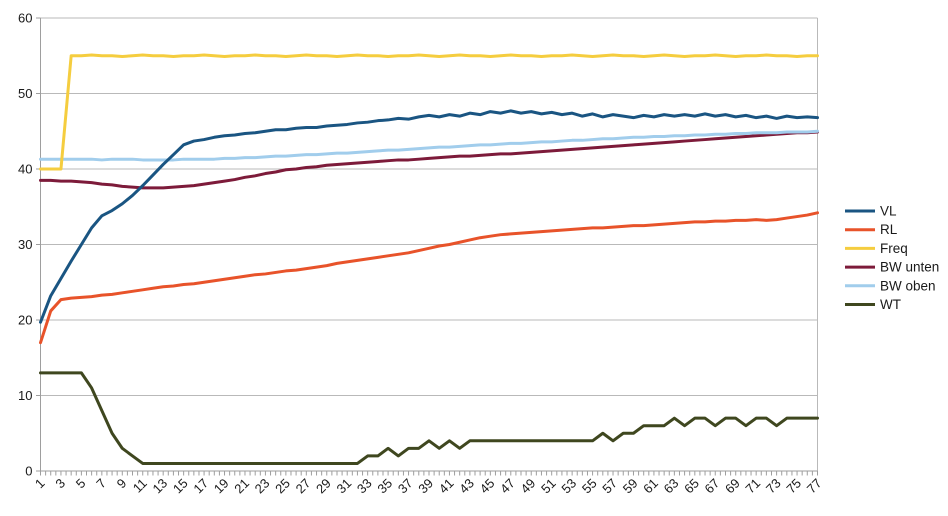  Describe the element at coordinates (793, 486) in the screenshot. I see `x-axis-label: 75` at that location.